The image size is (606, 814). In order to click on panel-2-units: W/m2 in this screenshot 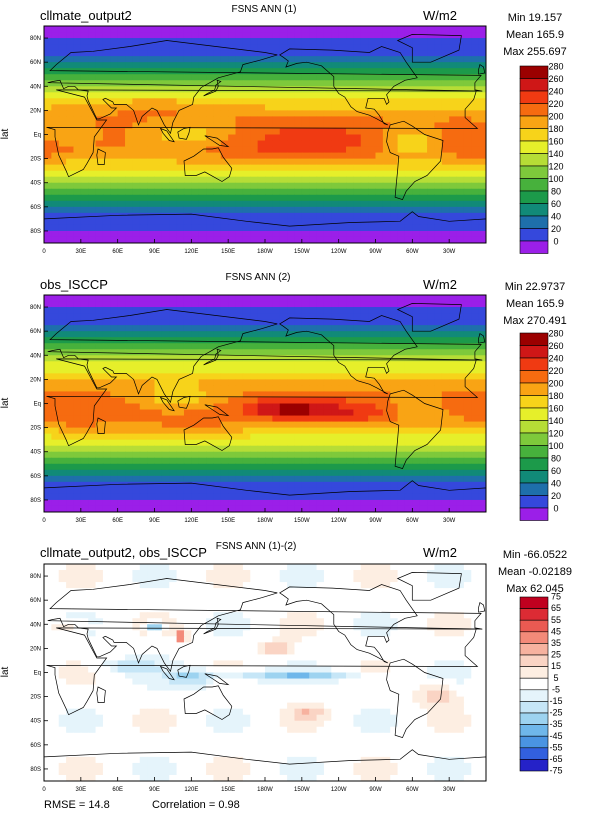, I will do `click(440, 284)`.